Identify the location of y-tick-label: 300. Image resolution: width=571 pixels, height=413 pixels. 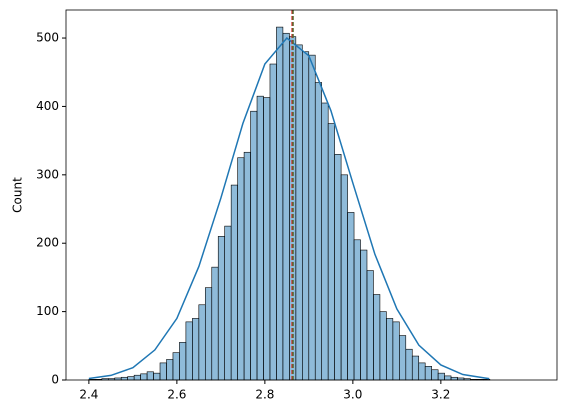
(47, 174).